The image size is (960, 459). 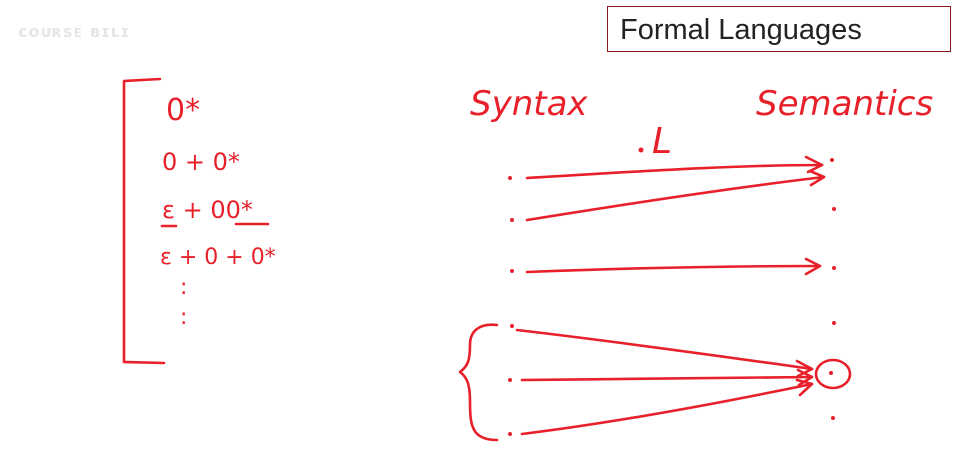 What do you see at coordinates (741, 30) in the screenshot?
I see `slide-title: Formal Languages` at bounding box center [741, 30].